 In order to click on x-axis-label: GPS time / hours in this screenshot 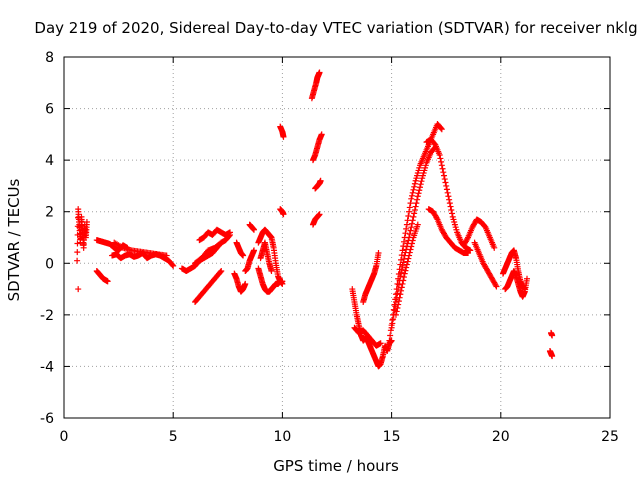, I will do `click(336, 466)`.